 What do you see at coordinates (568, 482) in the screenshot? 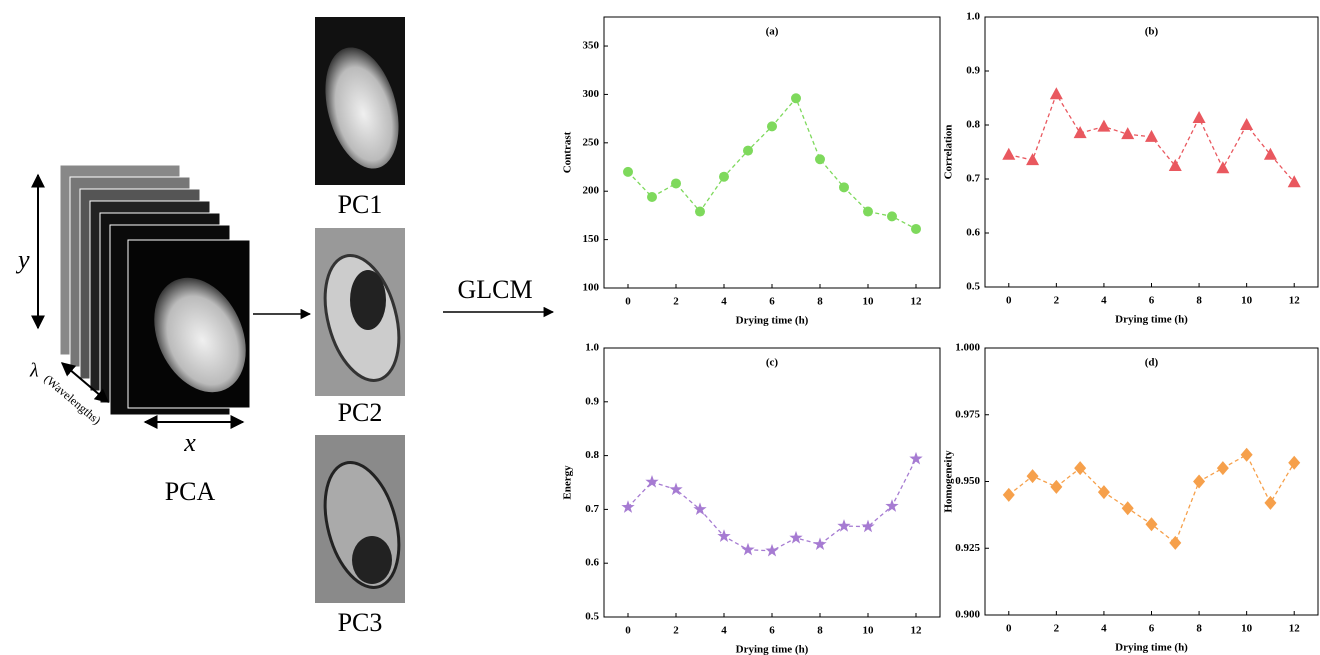
I see `y-axis-label: Energy` at bounding box center [568, 482].